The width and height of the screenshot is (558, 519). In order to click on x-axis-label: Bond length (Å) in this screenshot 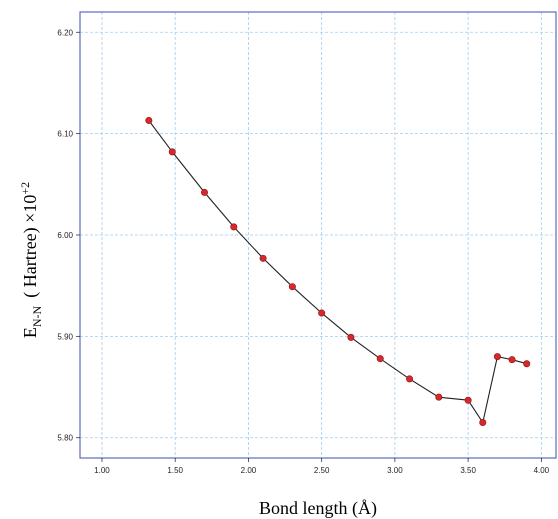, I will do `click(318, 508)`.